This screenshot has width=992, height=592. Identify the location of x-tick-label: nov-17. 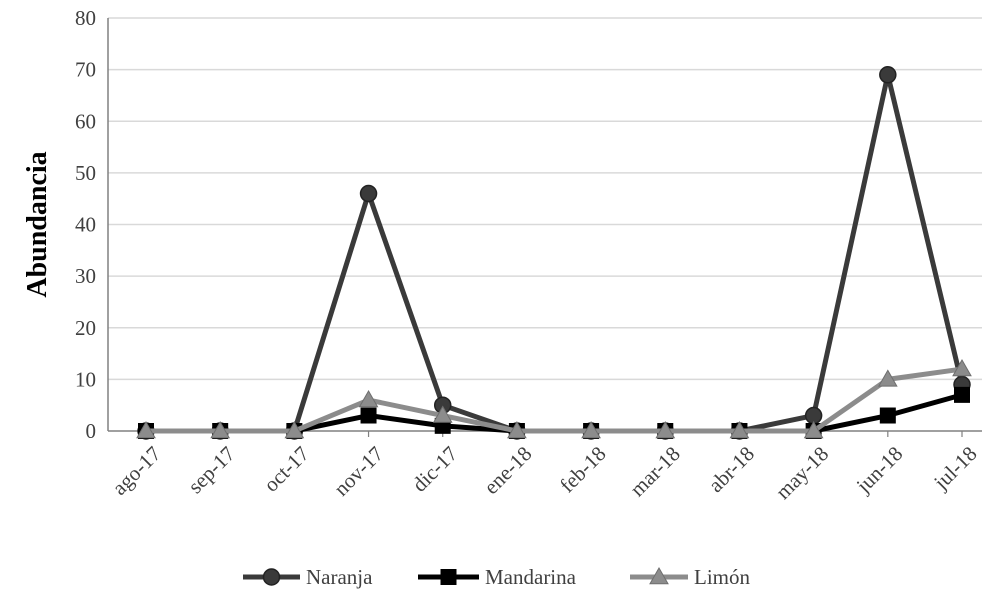
(358, 471).